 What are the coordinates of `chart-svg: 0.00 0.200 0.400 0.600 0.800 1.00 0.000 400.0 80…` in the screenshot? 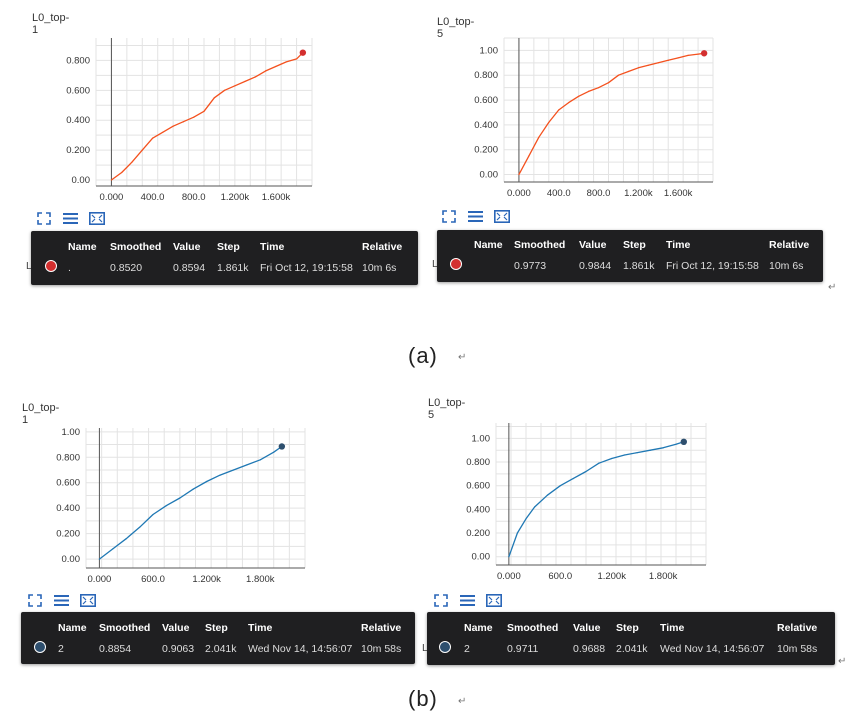 It's located at (583, 120).